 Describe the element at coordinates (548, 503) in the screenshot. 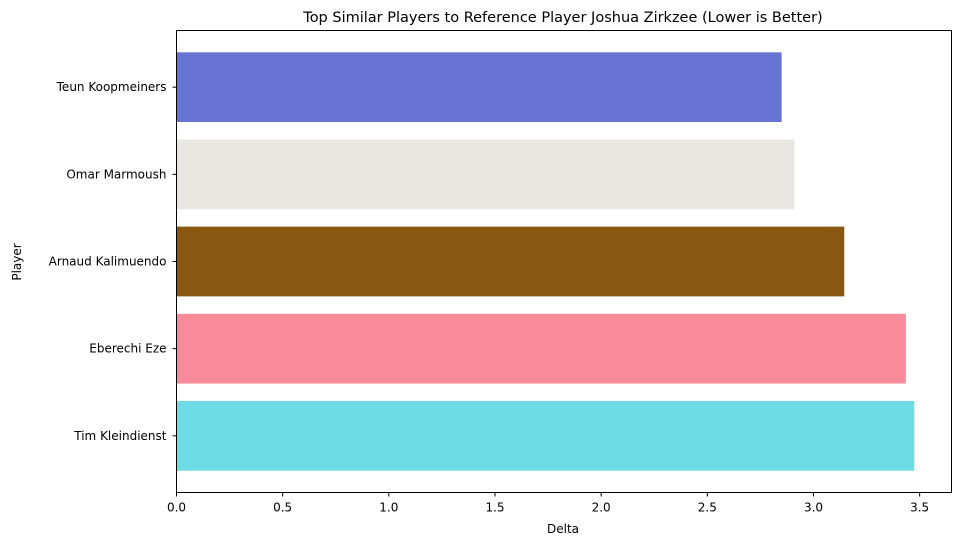

I see `x-axis-ticks: 0.0 0.5 1.0 1.5 2.0 2.5 3.0 3.5` at that location.